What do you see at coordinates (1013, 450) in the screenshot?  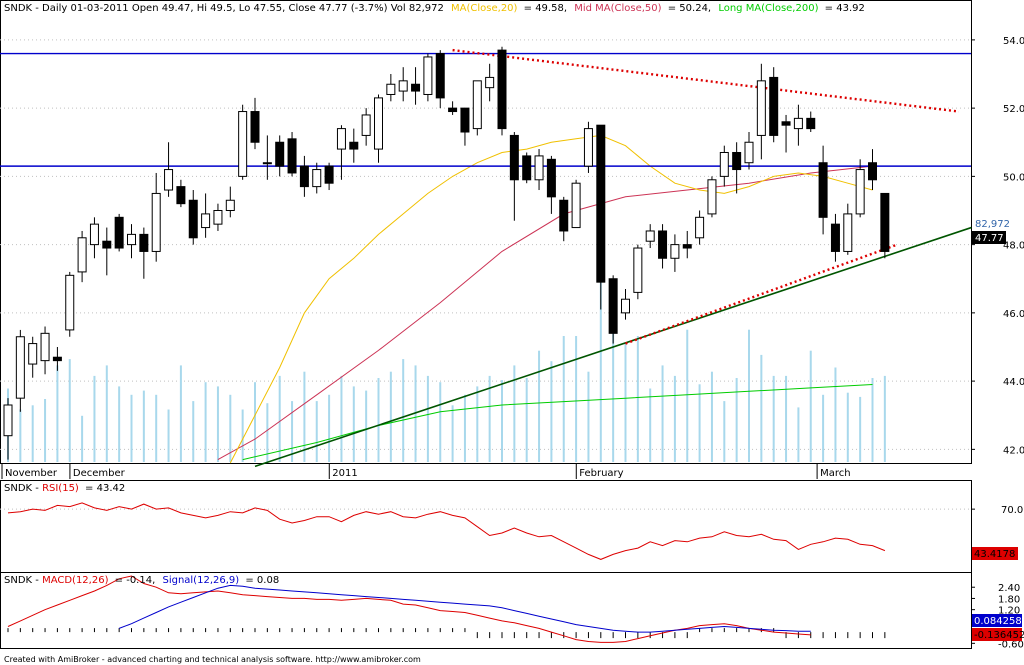 I see `price-tick-label: 42.0` at bounding box center [1013, 450].